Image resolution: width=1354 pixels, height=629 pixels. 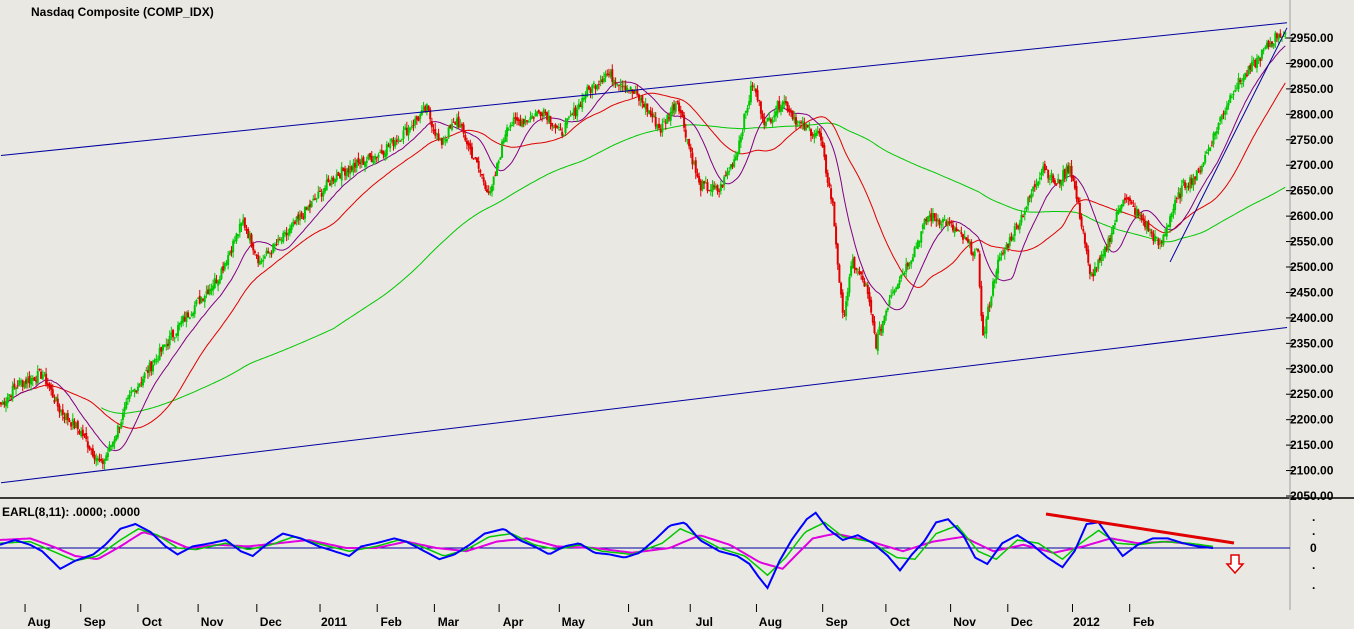 I want to click on x-tick-label: May, so click(x=574, y=622).